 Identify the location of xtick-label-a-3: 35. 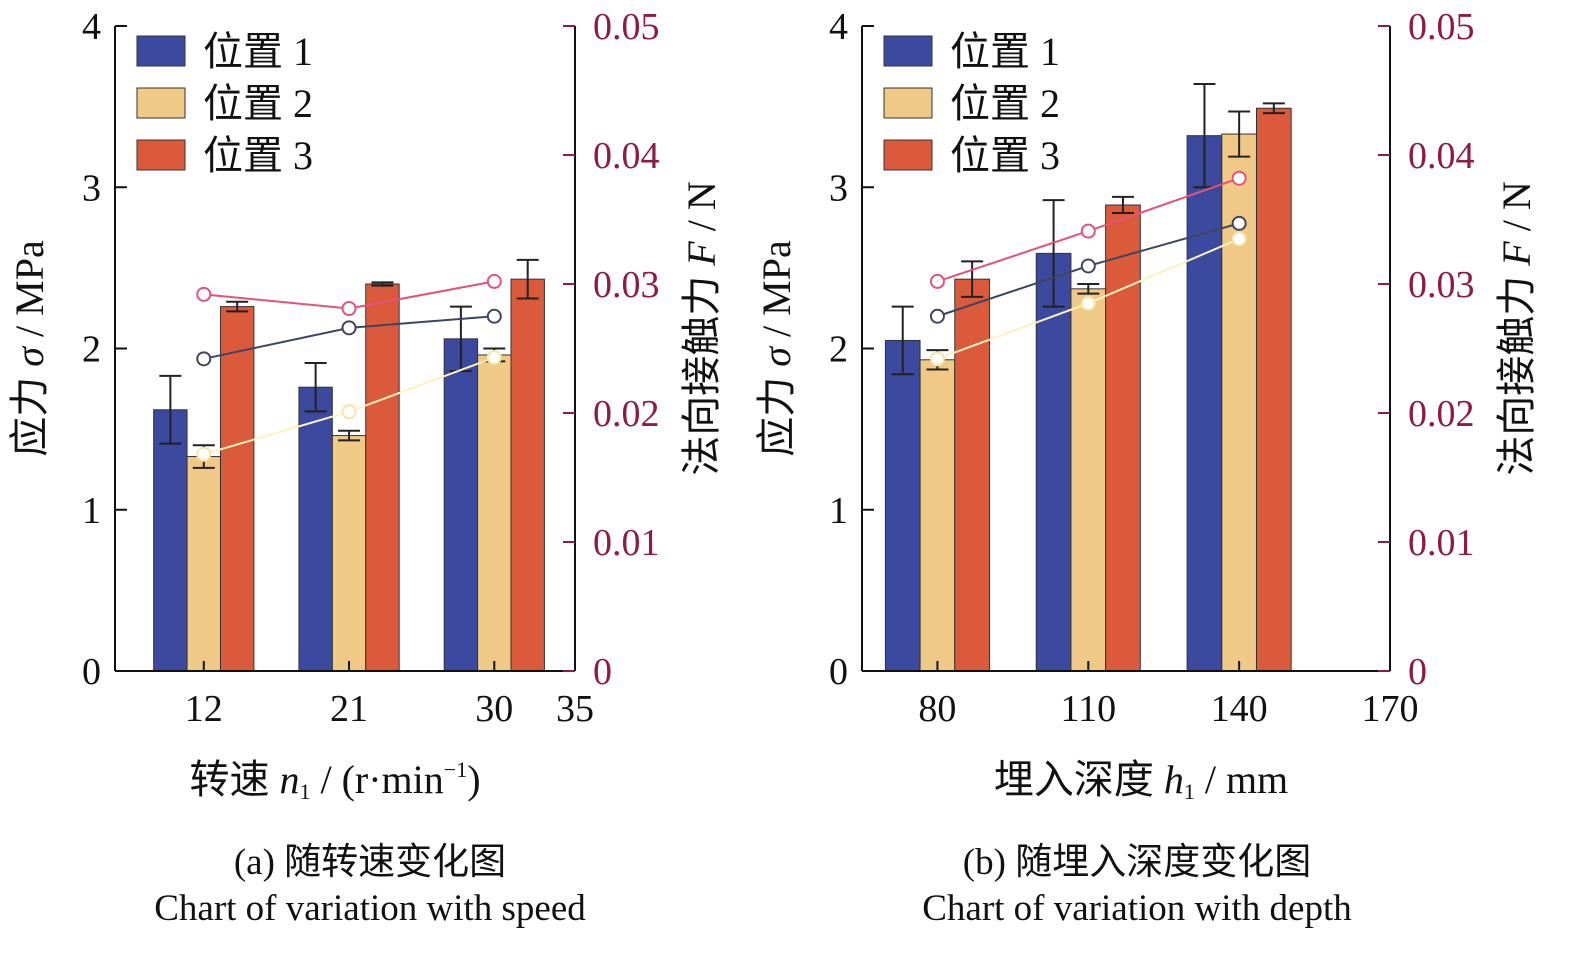
(575, 709).